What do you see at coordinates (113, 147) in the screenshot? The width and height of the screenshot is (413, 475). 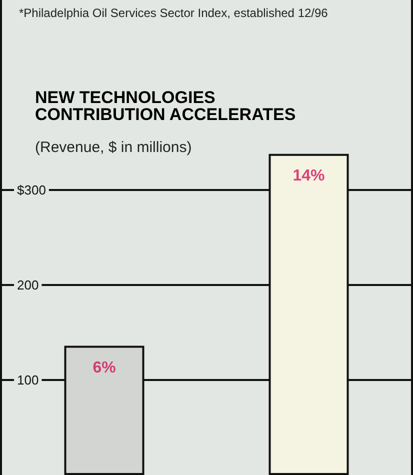 I see `text: (Revenue, $ in millions)` at bounding box center [113, 147].